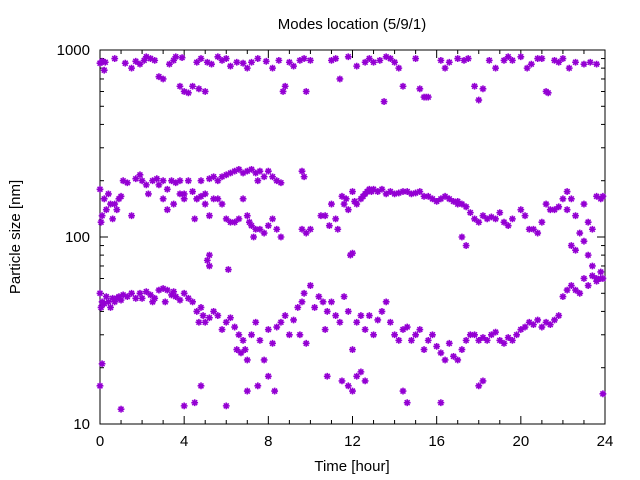 This screenshot has width=640, height=480. What do you see at coordinates (184, 441) in the screenshot?
I see `x-tick-label: 4` at bounding box center [184, 441].